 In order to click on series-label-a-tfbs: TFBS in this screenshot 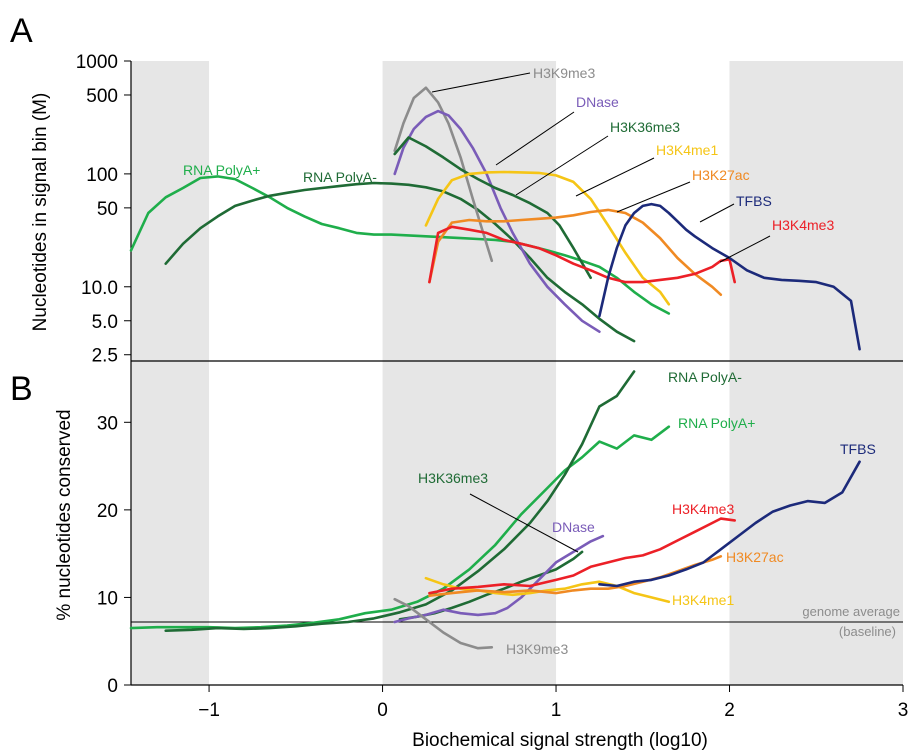, I will do `click(754, 201)`.